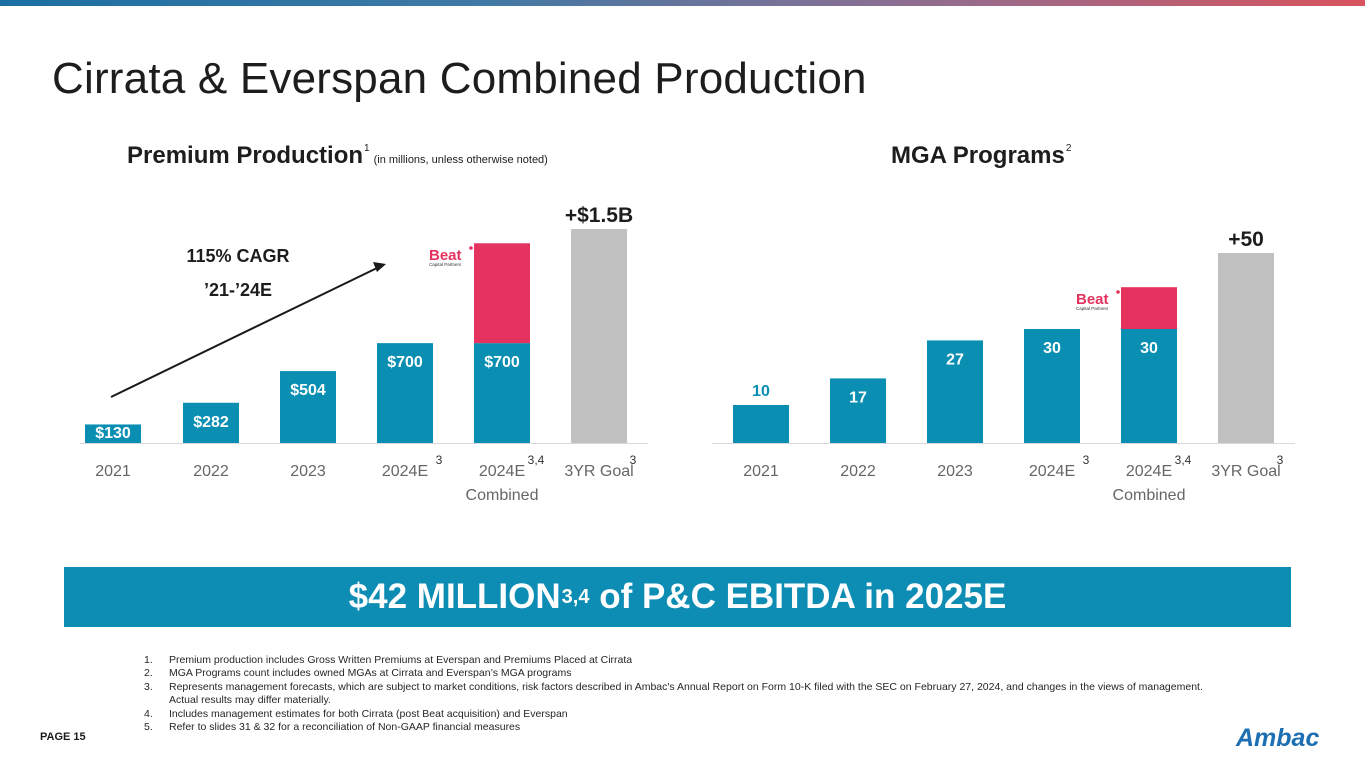 This screenshot has width=1365, height=768. What do you see at coordinates (598, 471) in the screenshot?
I see `premium-category-label: 3YR Goal` at bounding box center [598, 471].